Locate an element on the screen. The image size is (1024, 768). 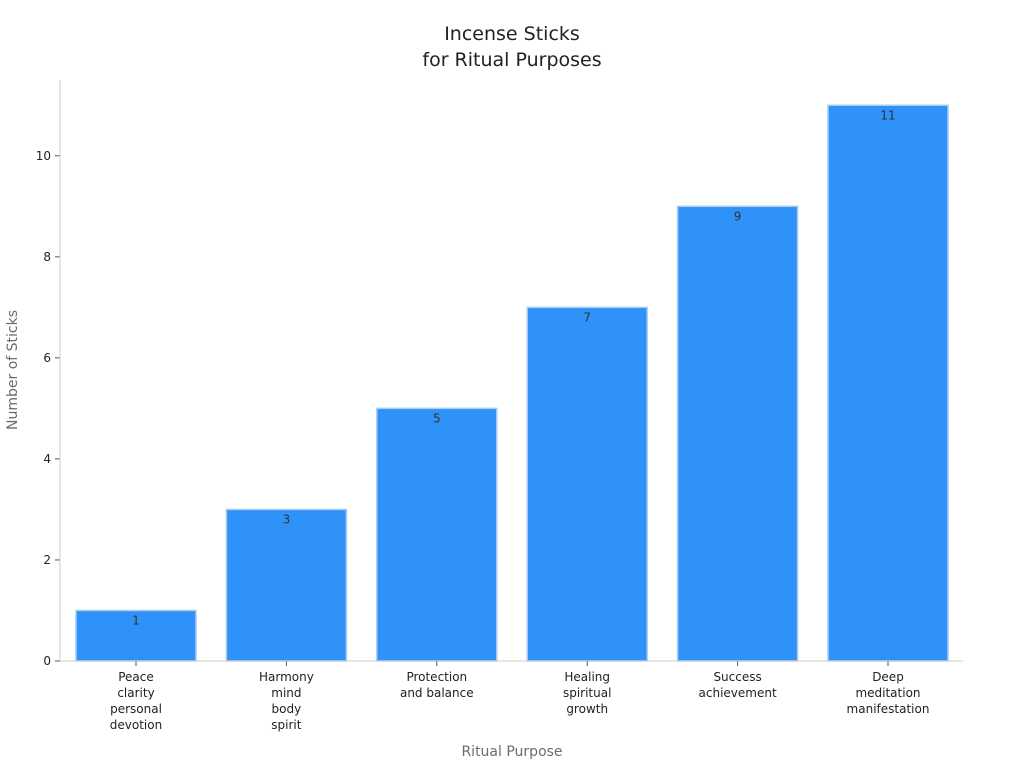
x-category-label: mind is located at coordinates (286, 693).